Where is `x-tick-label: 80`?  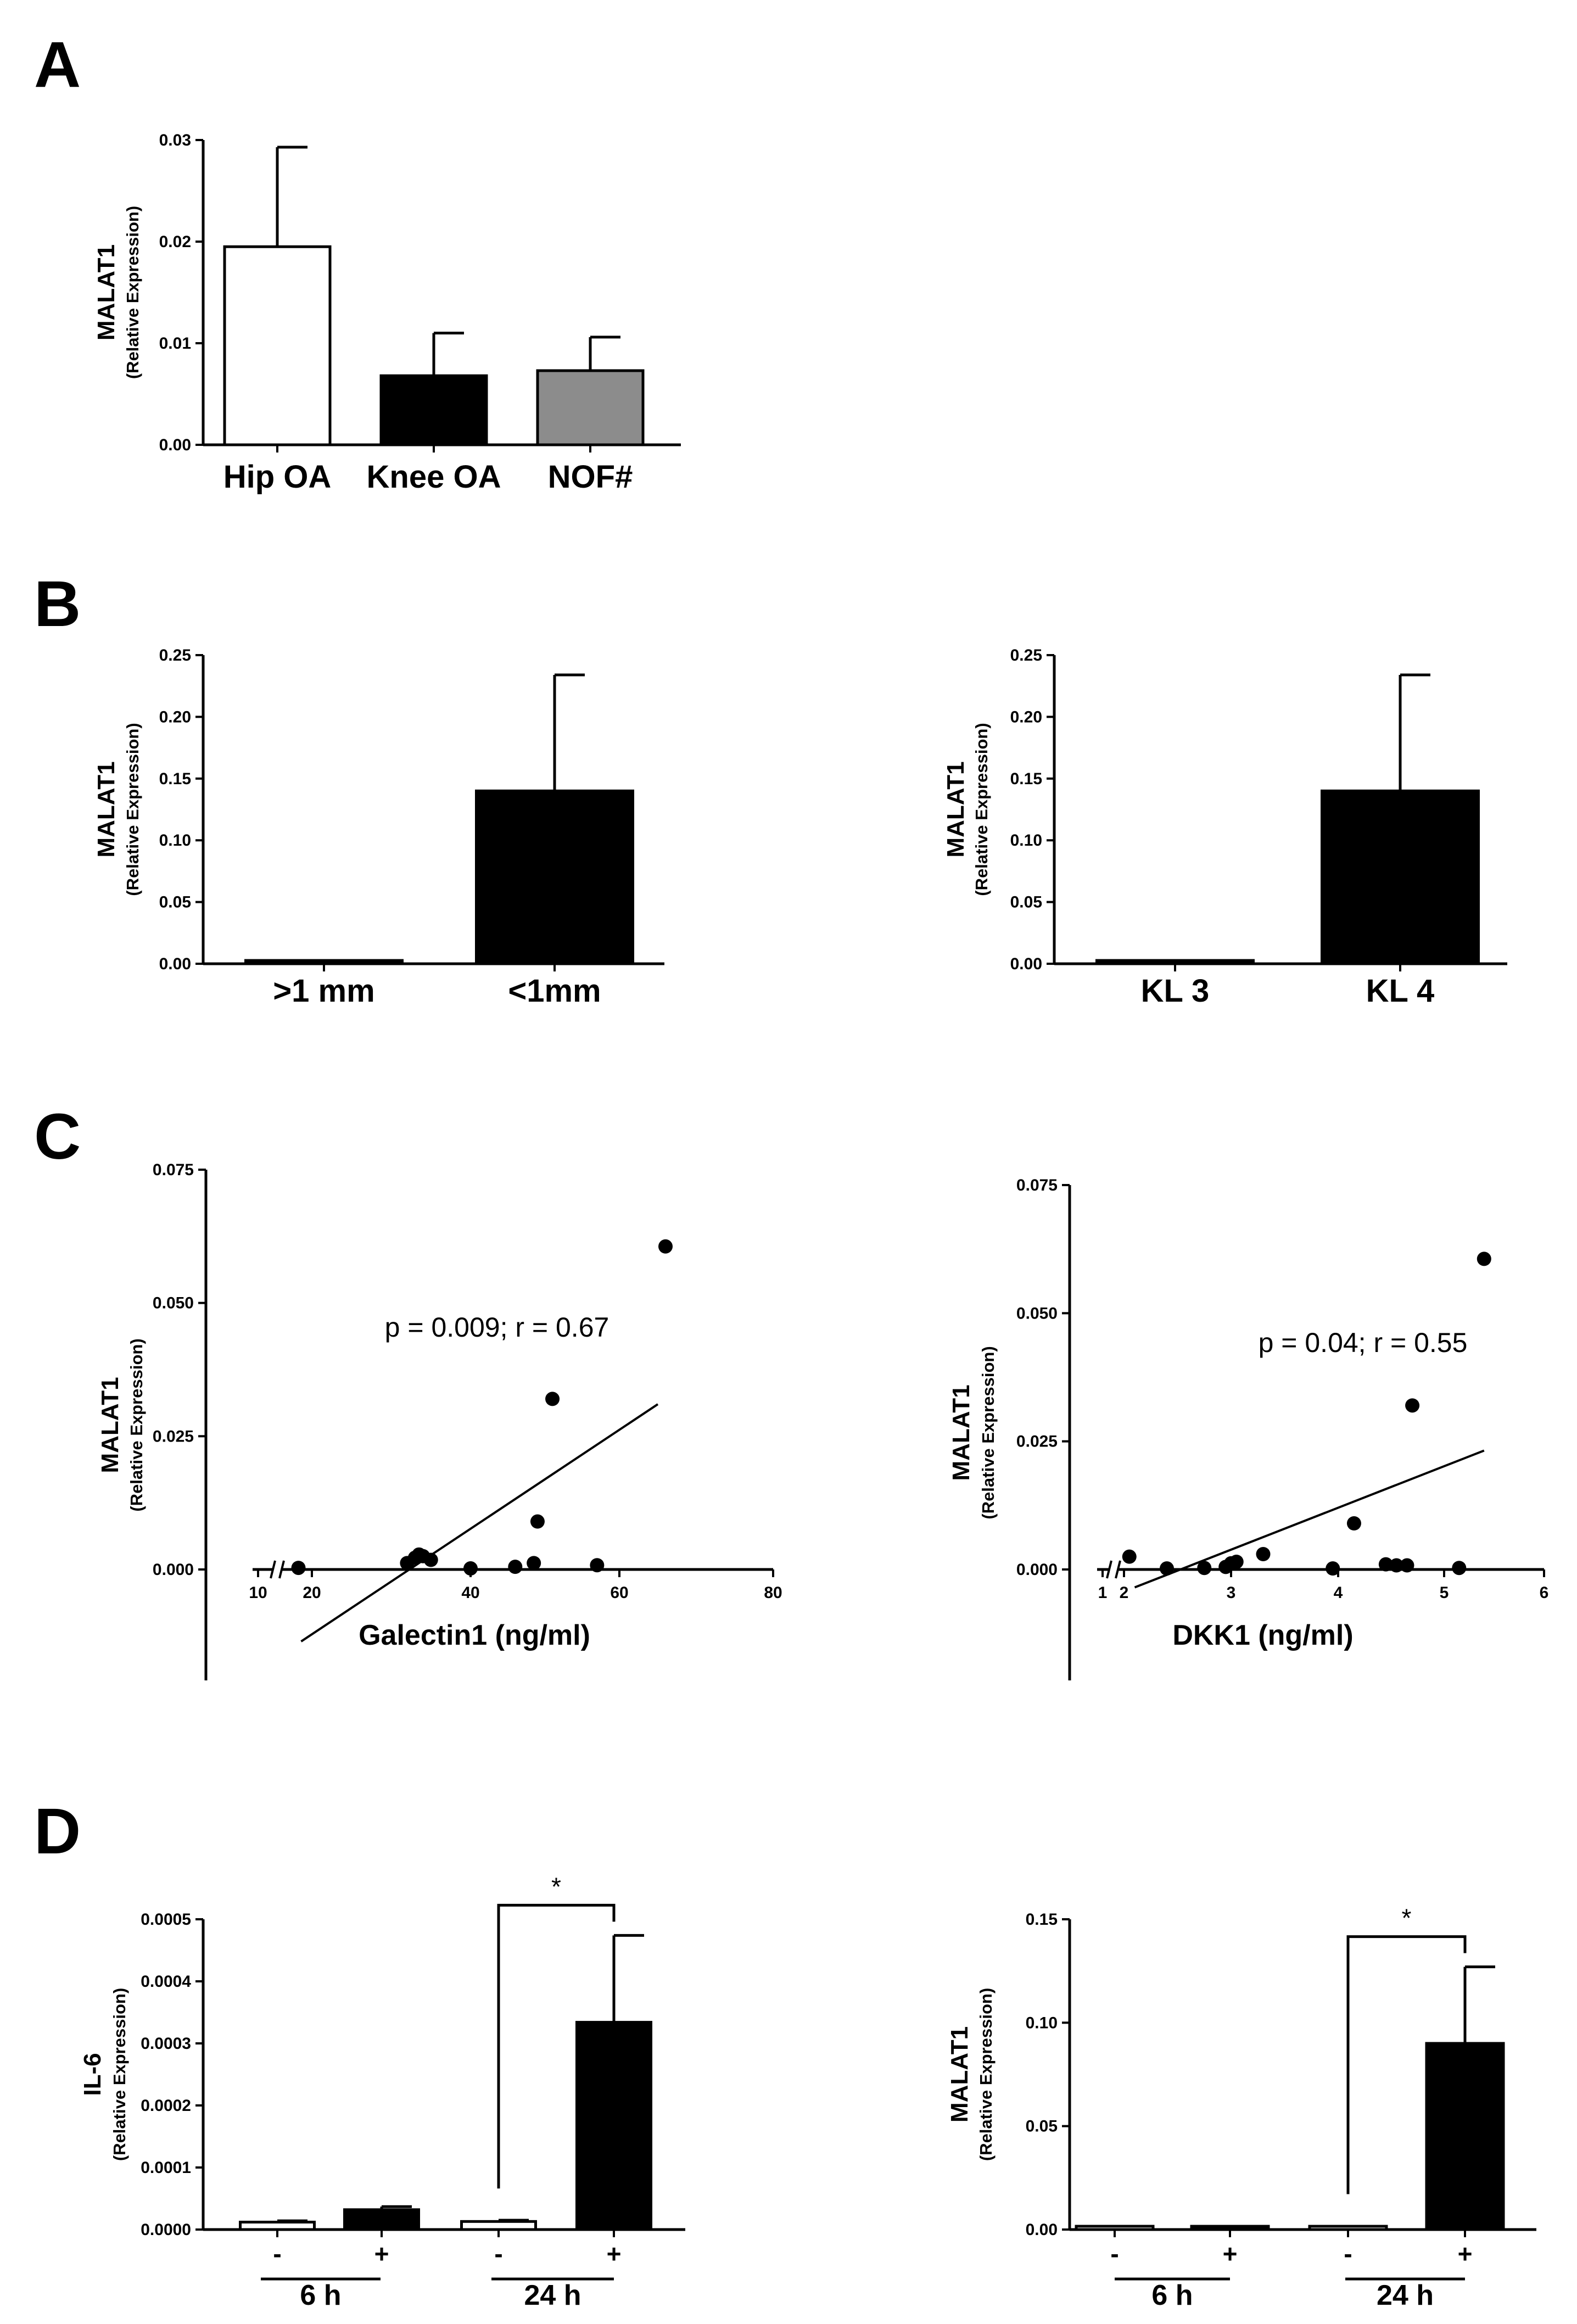
x-tick-label: 80 is located at coordinates (773, 1593).